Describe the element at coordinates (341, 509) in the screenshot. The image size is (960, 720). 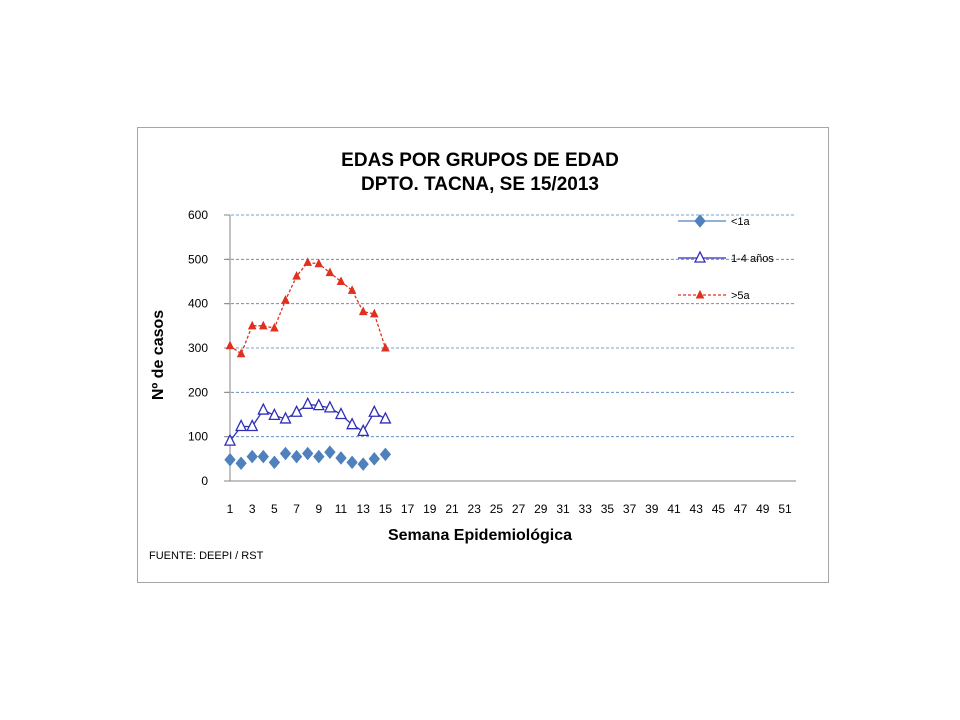
I see `x-tick-label: 11` at that location.